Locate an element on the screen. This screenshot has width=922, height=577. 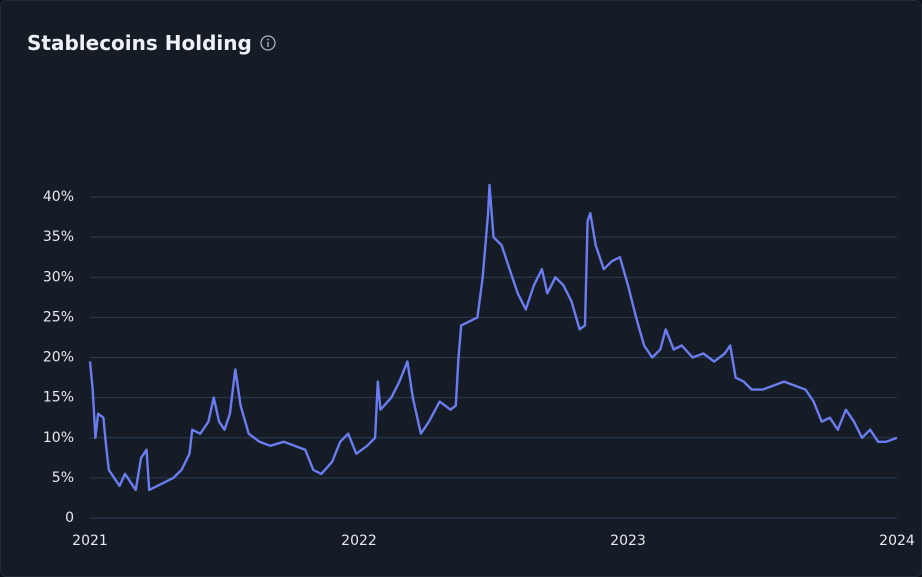
x-tick-label: 2023 is located at coordinates (628, 541).